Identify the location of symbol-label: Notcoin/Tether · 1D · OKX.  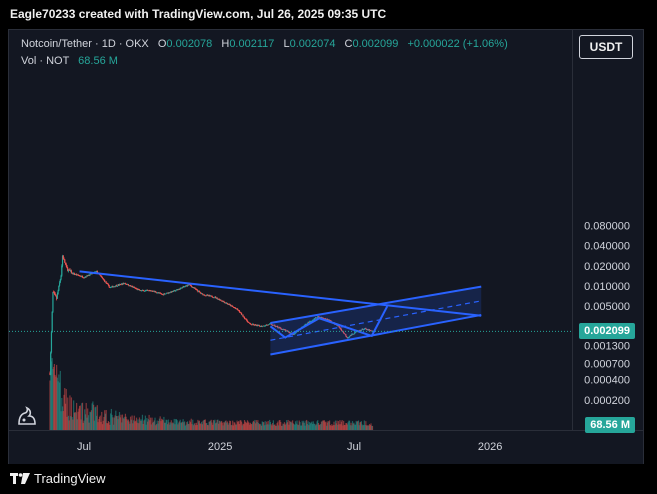
(85, 44).